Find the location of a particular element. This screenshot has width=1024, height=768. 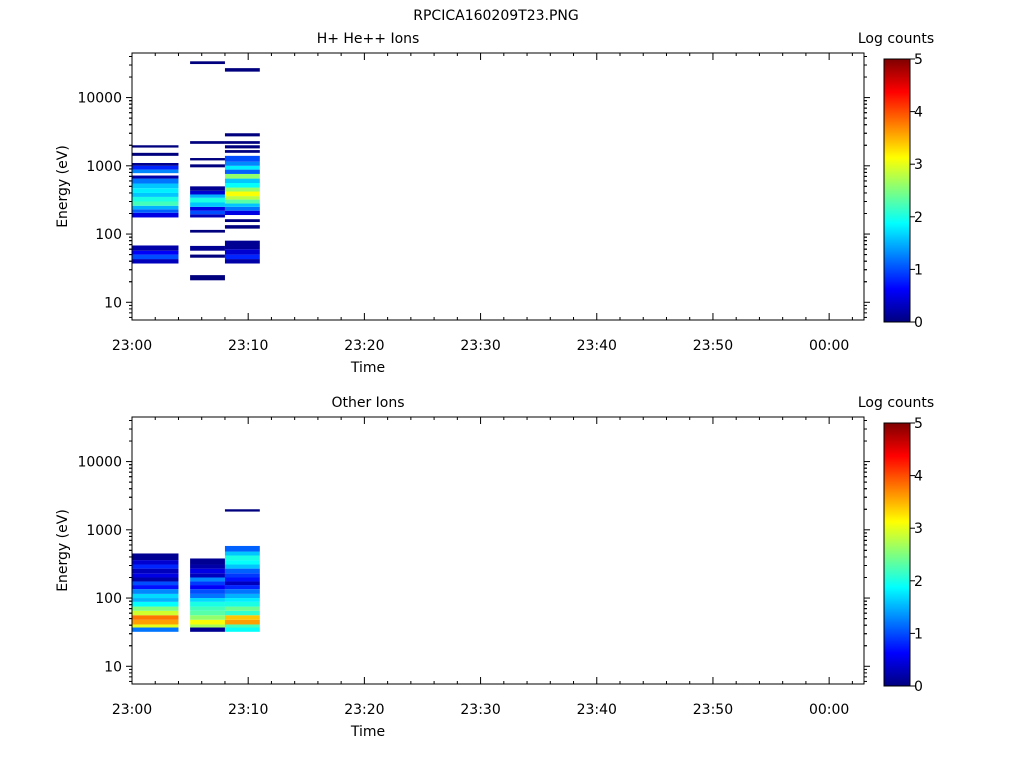

x-tick-label: 23:50 is located at coordinates (713, 710).